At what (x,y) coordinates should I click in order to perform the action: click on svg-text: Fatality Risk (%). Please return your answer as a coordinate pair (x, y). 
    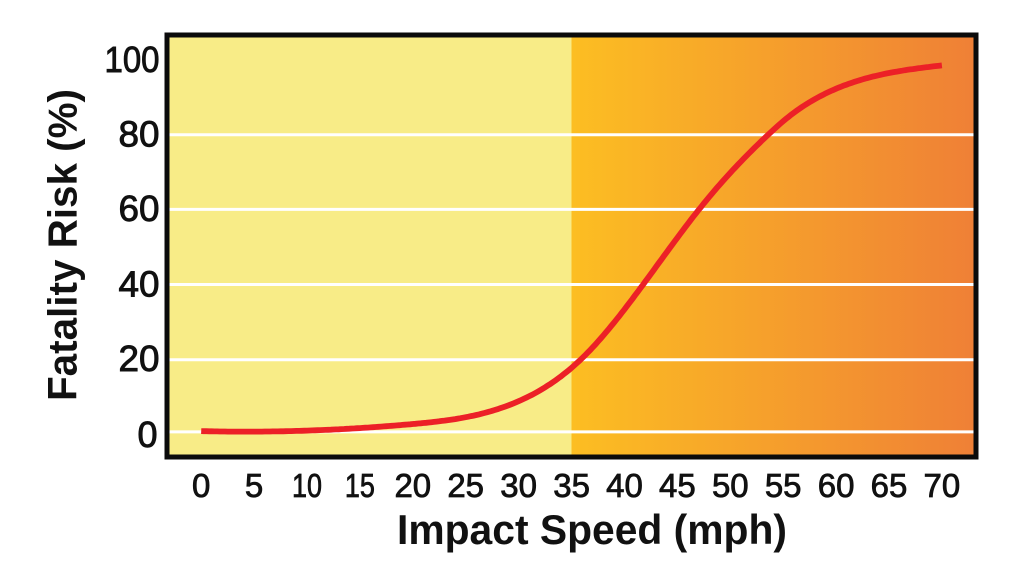
    Looking at the image, I should click on (63, 245).